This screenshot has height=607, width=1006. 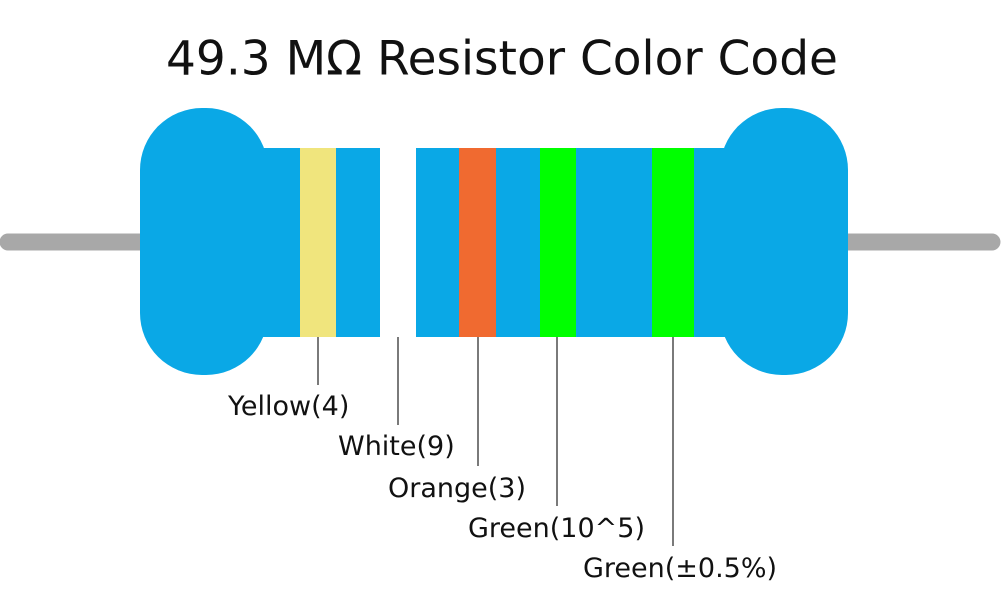 What do you see at coordinates (457, 488) in the screenshot?
I see `band-label: Orange(3)` at bounding box center [457, 488].